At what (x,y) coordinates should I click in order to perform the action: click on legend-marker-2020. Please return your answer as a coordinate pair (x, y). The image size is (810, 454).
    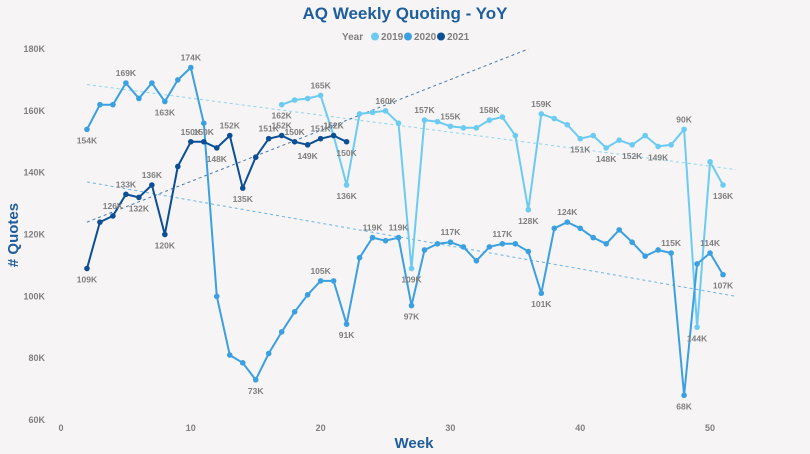
    Looking at the image, I should click on (408, 36).